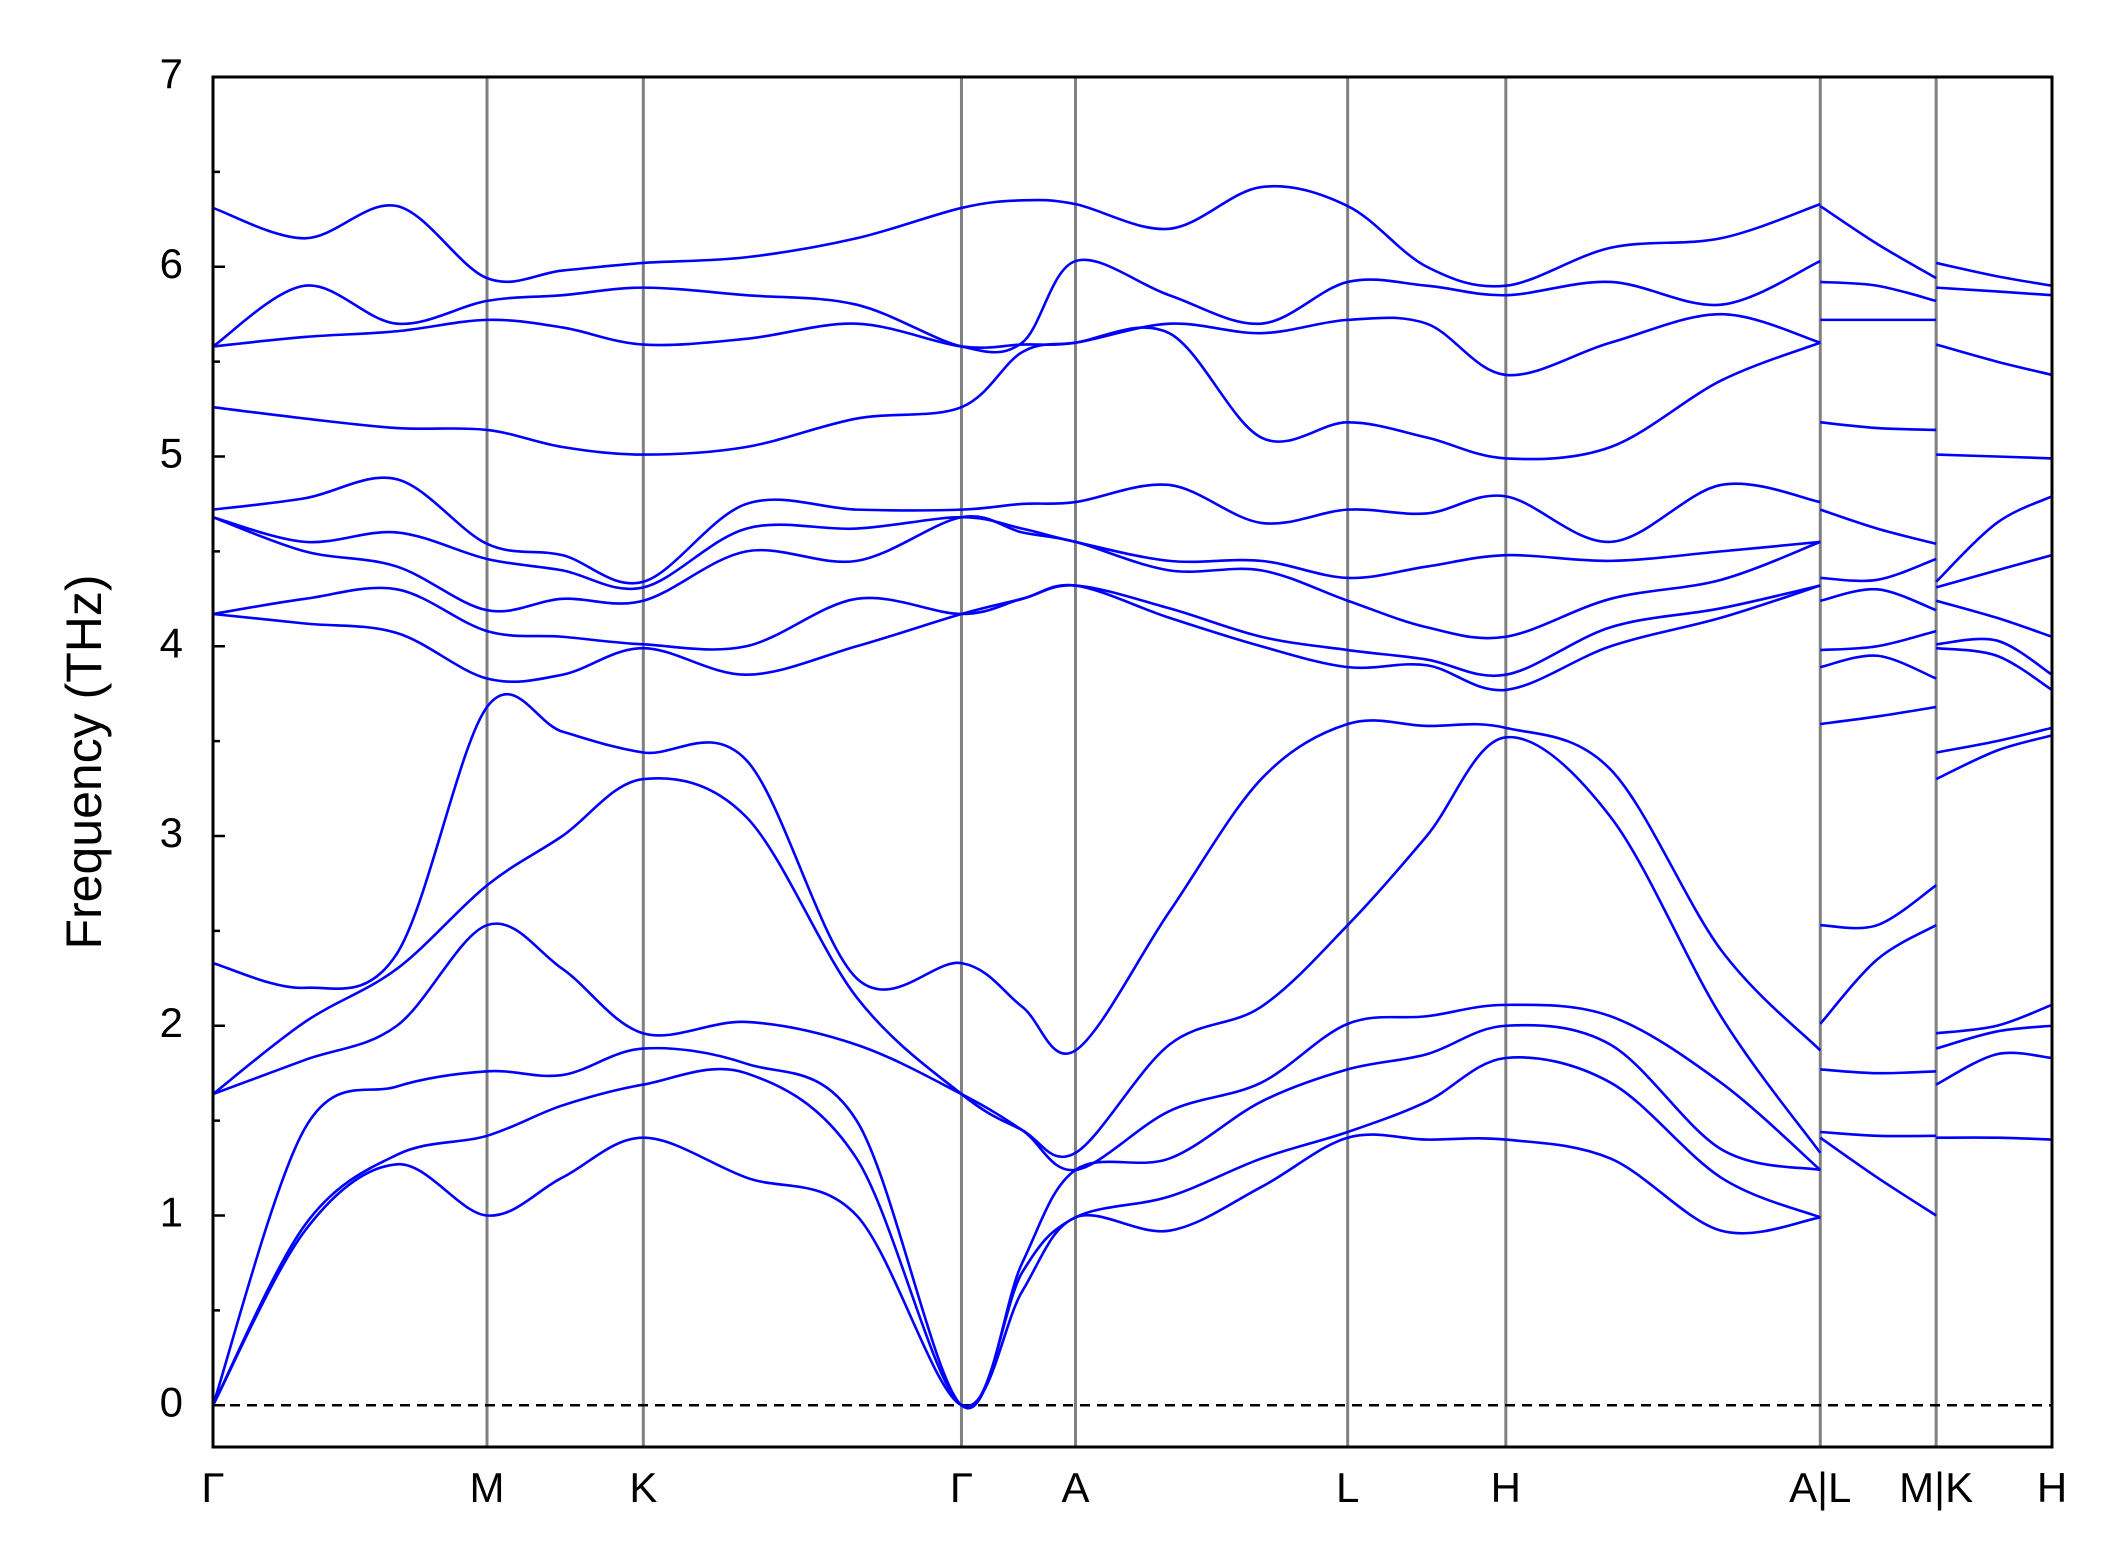 This screenshot has width=2120, height=1567. What do you see at coordinates (84, 761) in the screenshot?
I see `y-axis-label: Frequency (THz)` at bounding box center [84, 761].